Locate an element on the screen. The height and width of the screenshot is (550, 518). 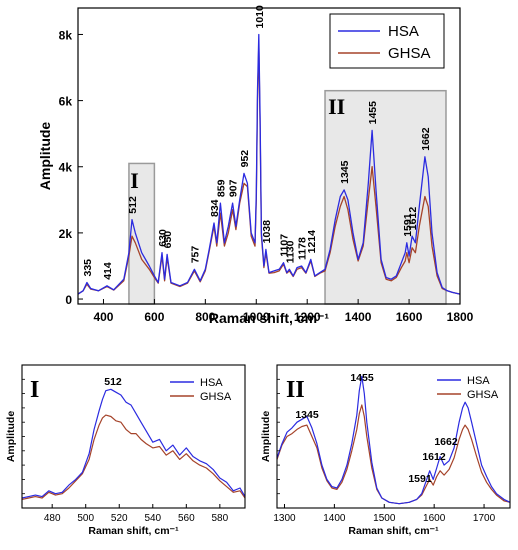
x-tick-label: 540 is located at coordinates (152, 518).